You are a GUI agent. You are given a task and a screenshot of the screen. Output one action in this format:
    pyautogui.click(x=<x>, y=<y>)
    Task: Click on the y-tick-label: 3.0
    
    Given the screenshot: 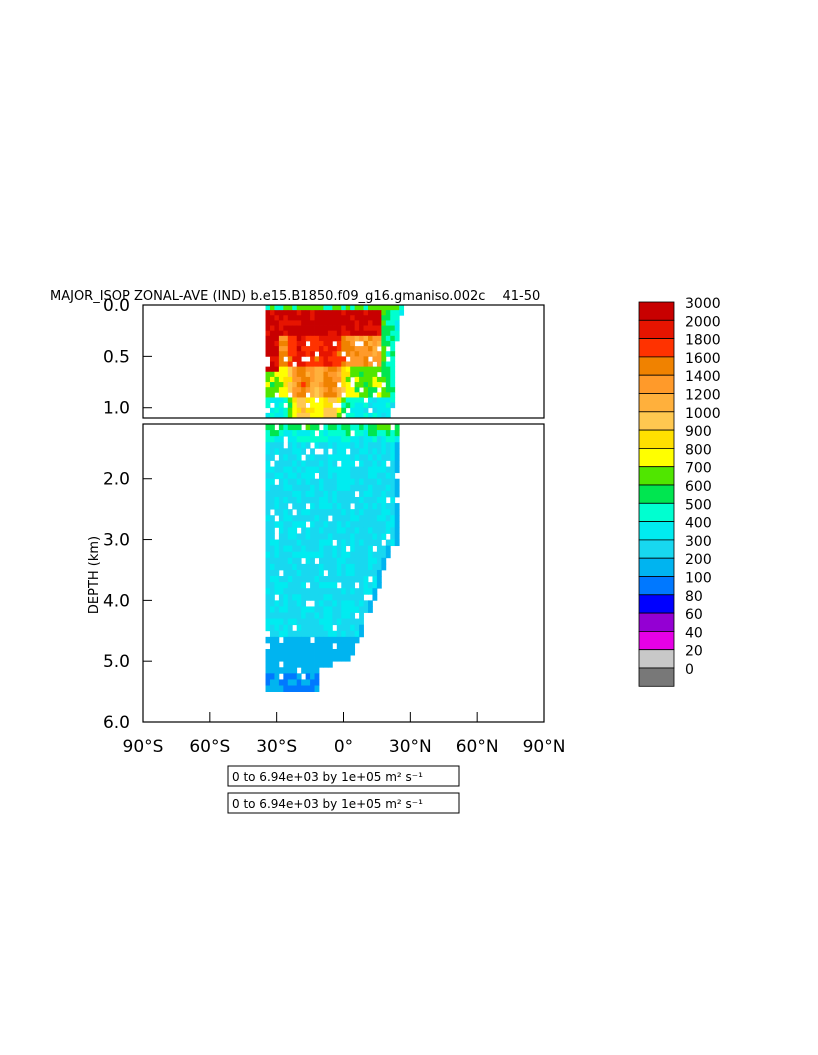 What is the action you would take?
    pyautogui.click(x=116, y=541)
    